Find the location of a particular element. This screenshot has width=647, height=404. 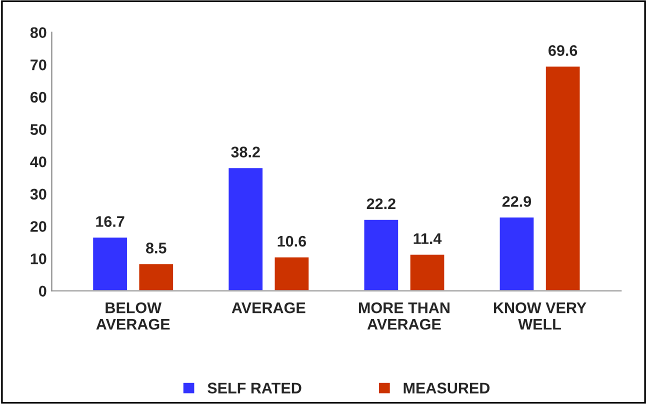

y-tick-label: 80 is located at coordinates (38, 32).